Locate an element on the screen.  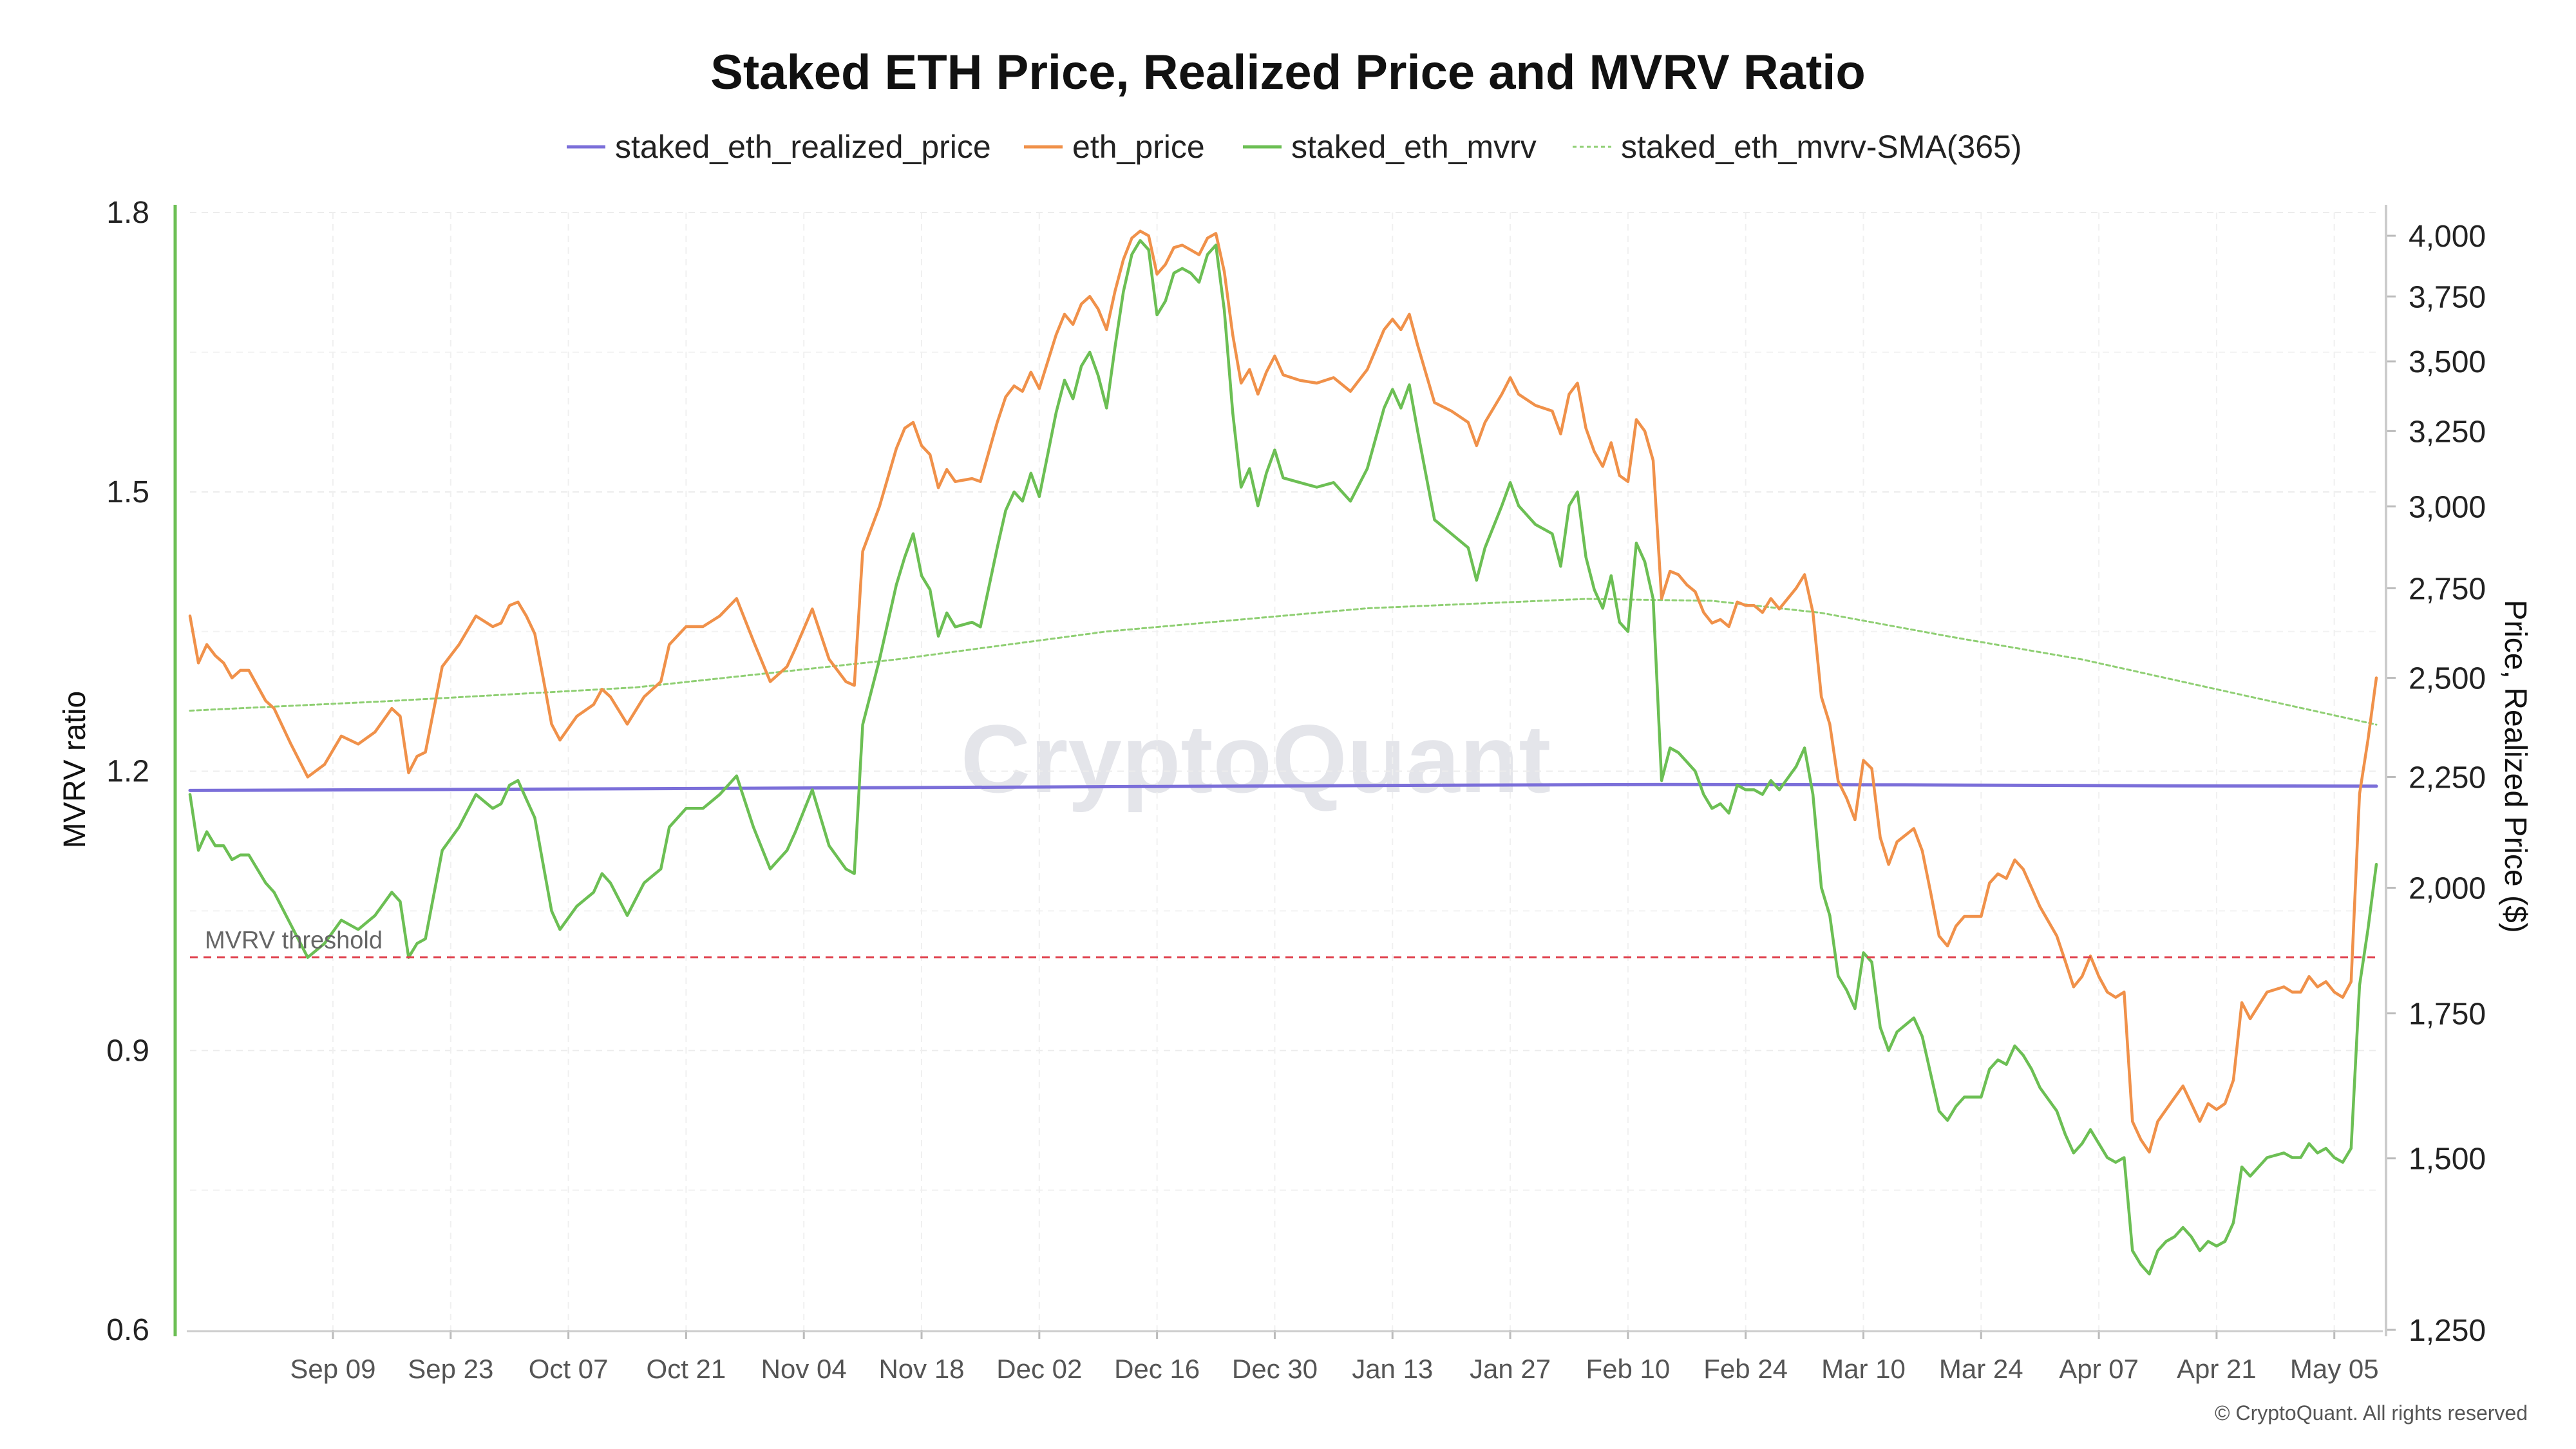
y-right-tick-label: 4,000 is located at coordinates (2447, 237).